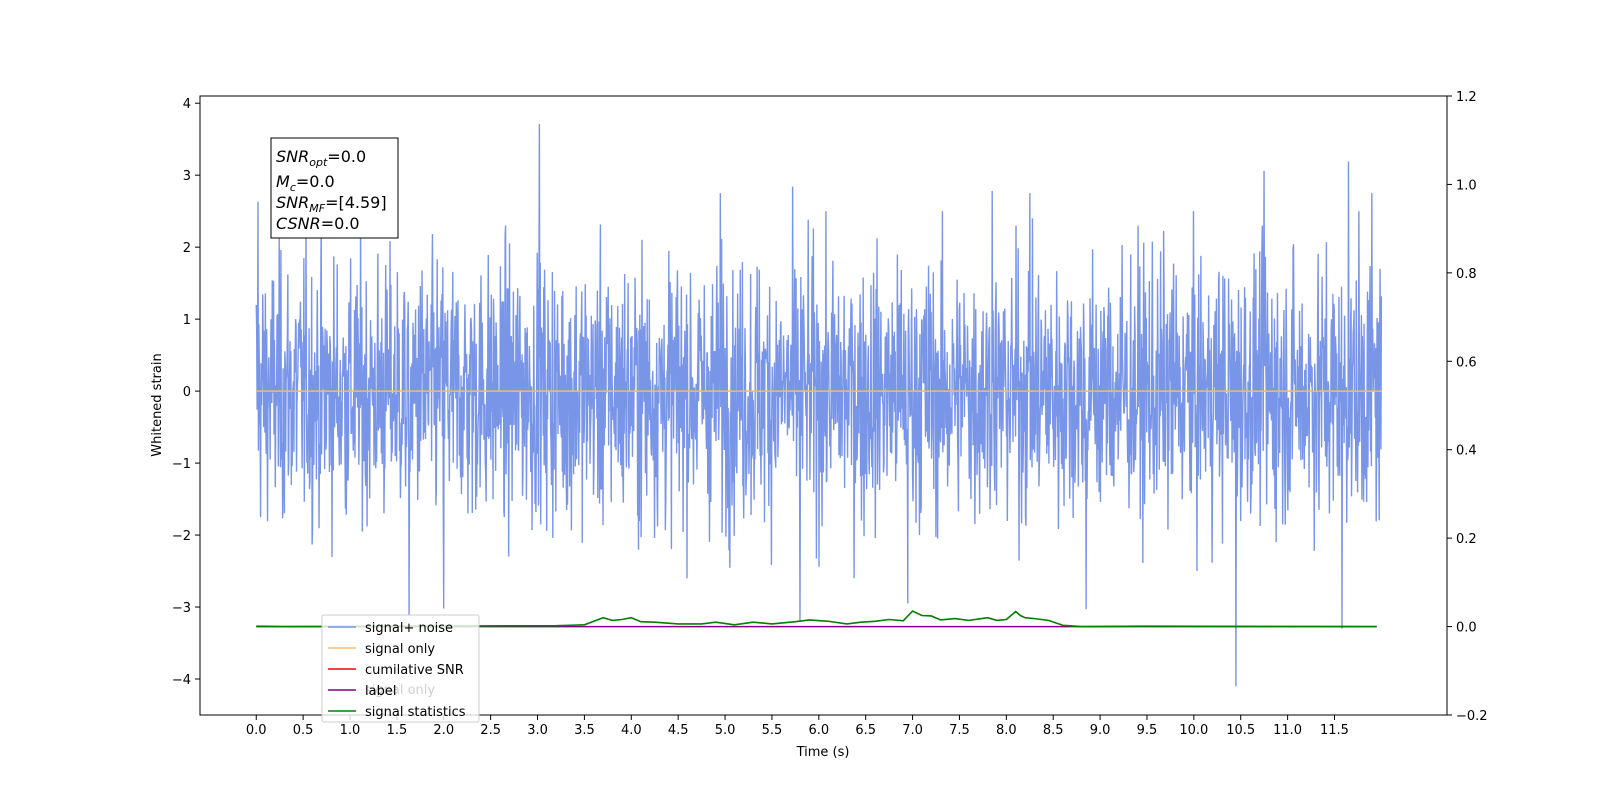 This screenshot has height=800, width=1600. Describe the element at coordinates (1100, 730) in the screenshot. I see `x-tick-label: 9.0` at that location.